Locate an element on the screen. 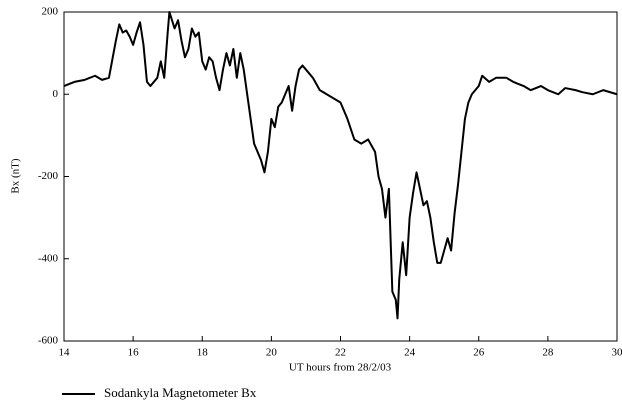 This screenshot has width=622, height=408. y-tick-label: 200 is located at coordinates (50, 12).